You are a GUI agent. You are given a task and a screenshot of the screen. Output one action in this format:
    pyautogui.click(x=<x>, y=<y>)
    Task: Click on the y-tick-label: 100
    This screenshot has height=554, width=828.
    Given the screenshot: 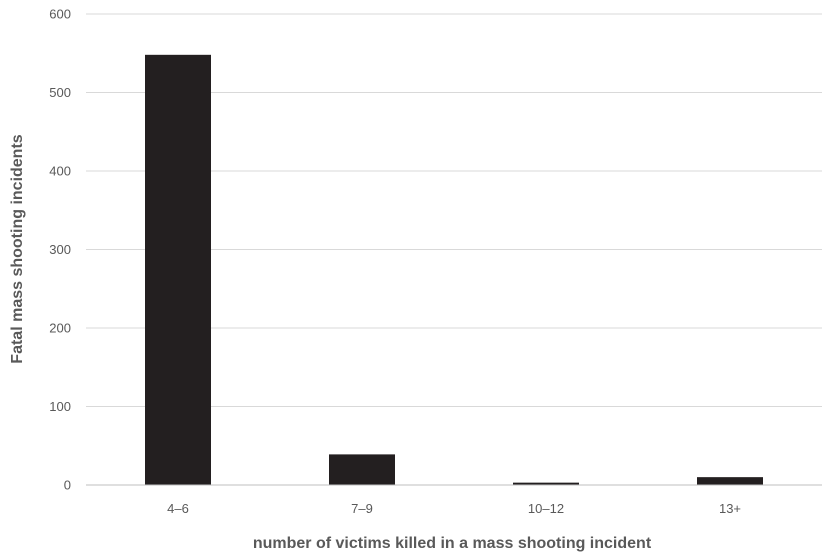 What is the action you would take?
    pyautogui.click(x=60, y=406)
    